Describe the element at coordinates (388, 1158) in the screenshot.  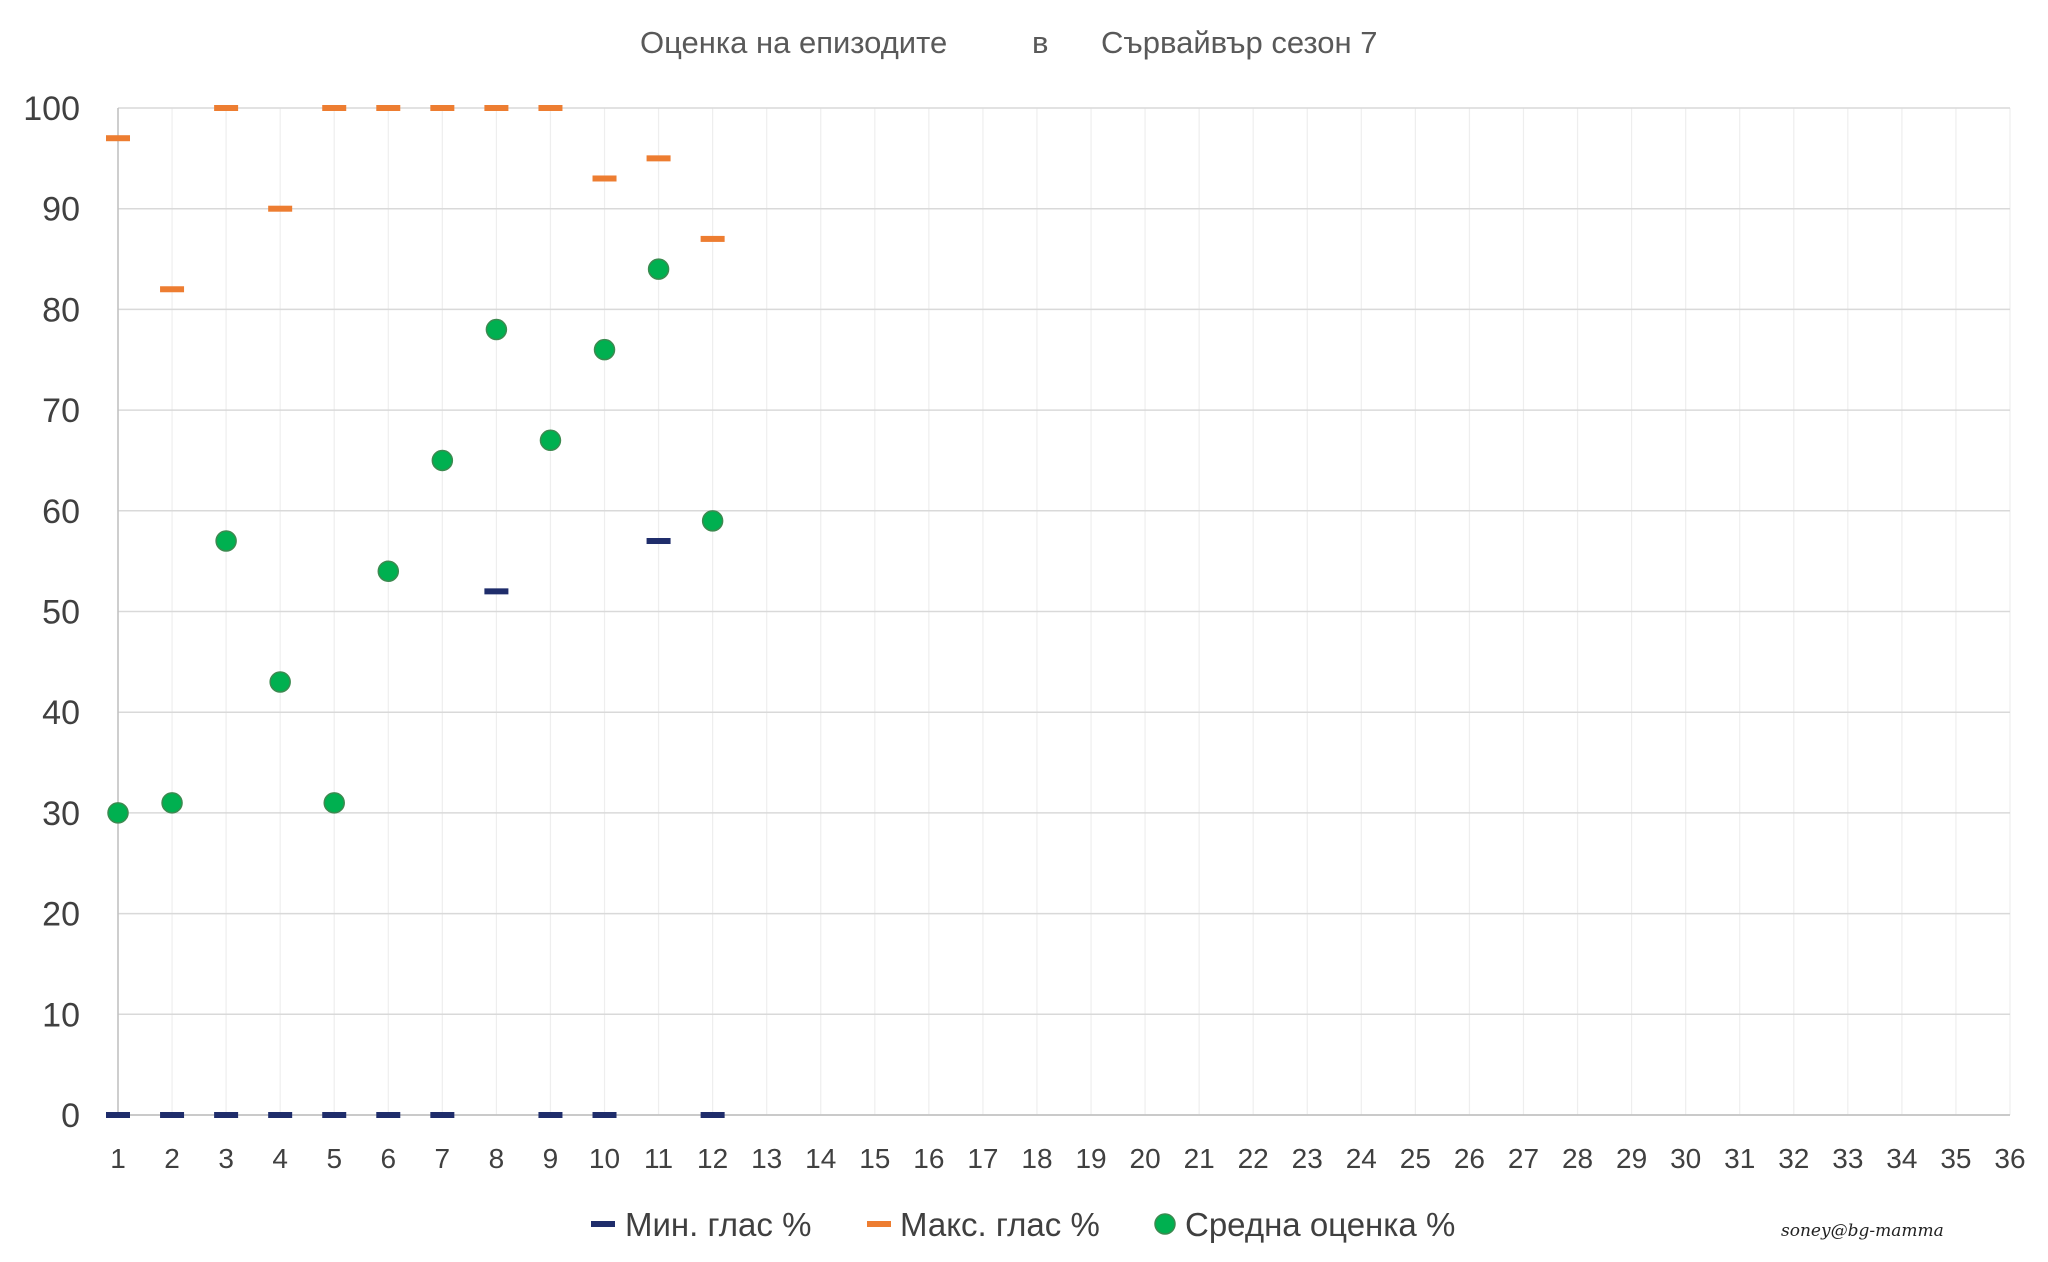
I see `x-tick-label: 6` at that location.